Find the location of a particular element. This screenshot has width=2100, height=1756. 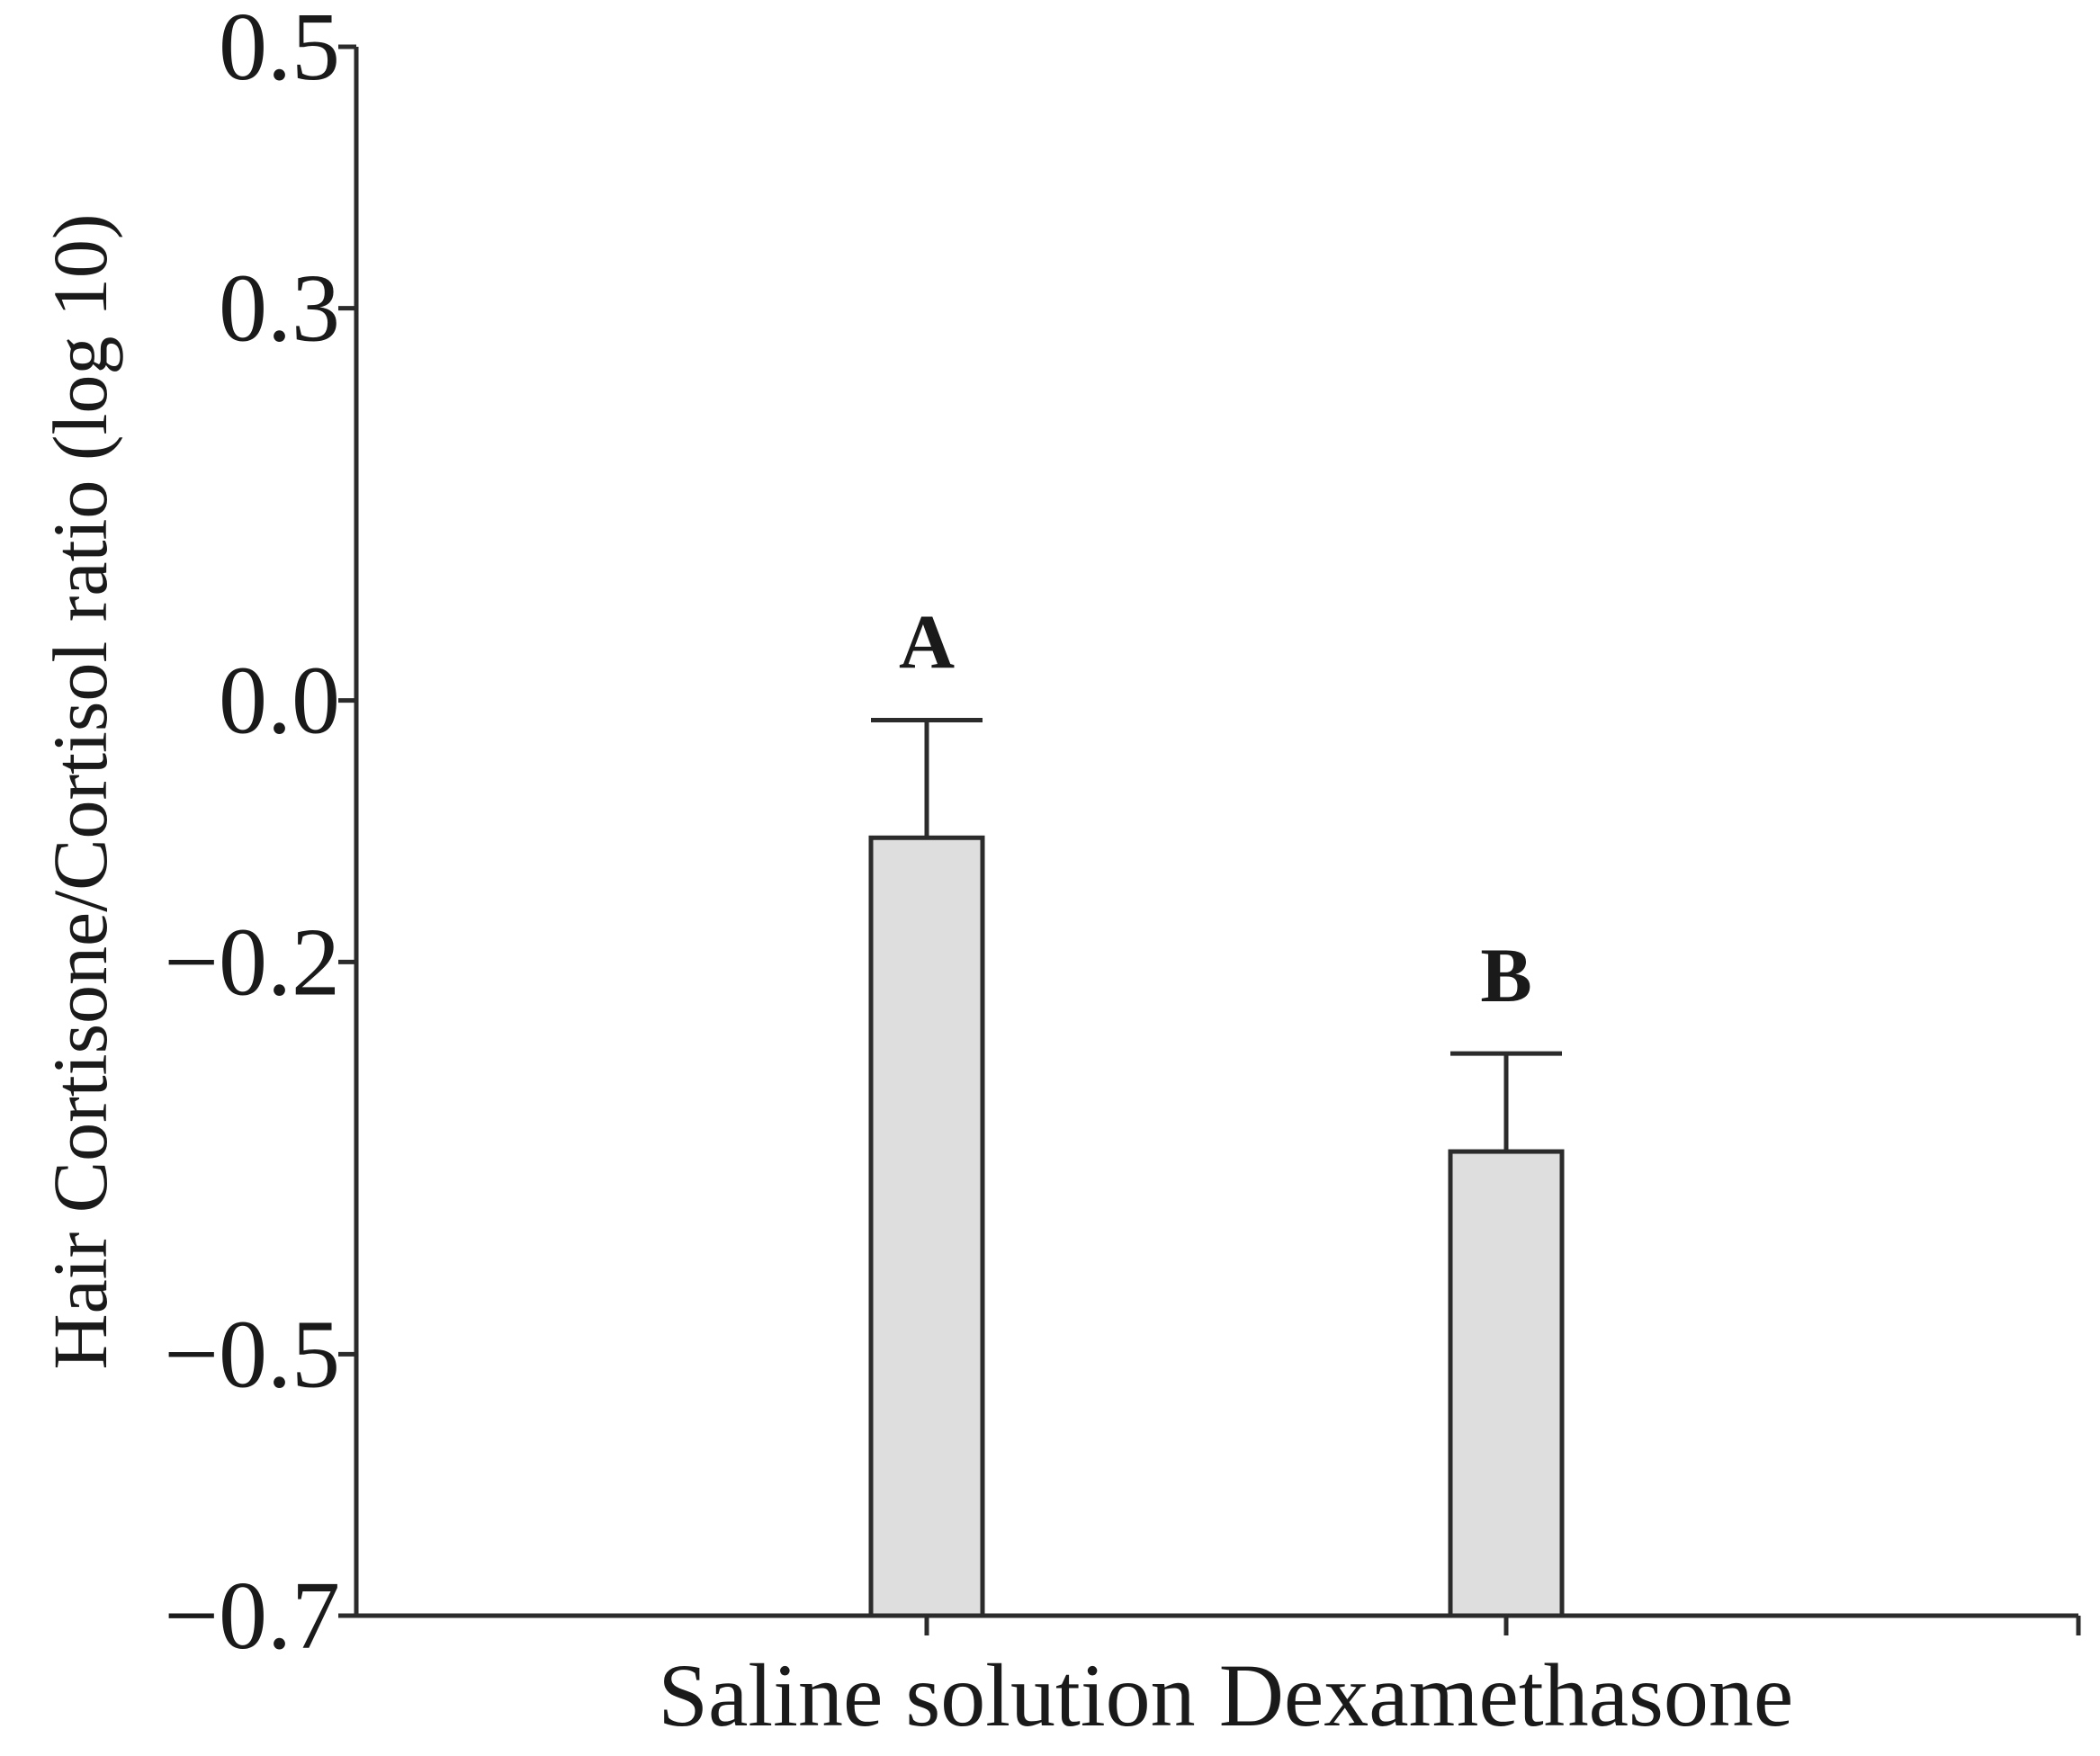

significance-label: A is located at coordinates (927, 641).